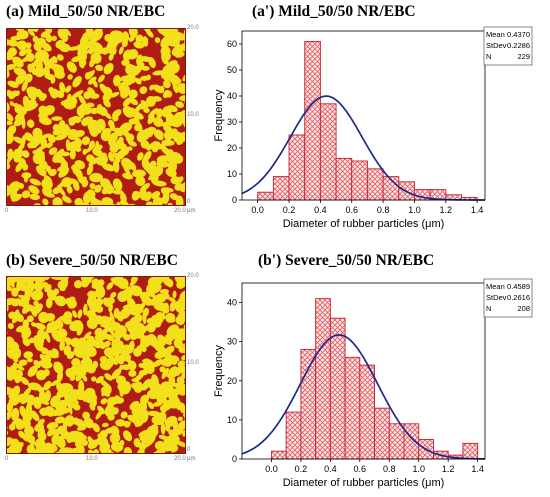  Describe the element at coordinates (523, 56) in the screenshot. I see `stats-value: 229` at that location.